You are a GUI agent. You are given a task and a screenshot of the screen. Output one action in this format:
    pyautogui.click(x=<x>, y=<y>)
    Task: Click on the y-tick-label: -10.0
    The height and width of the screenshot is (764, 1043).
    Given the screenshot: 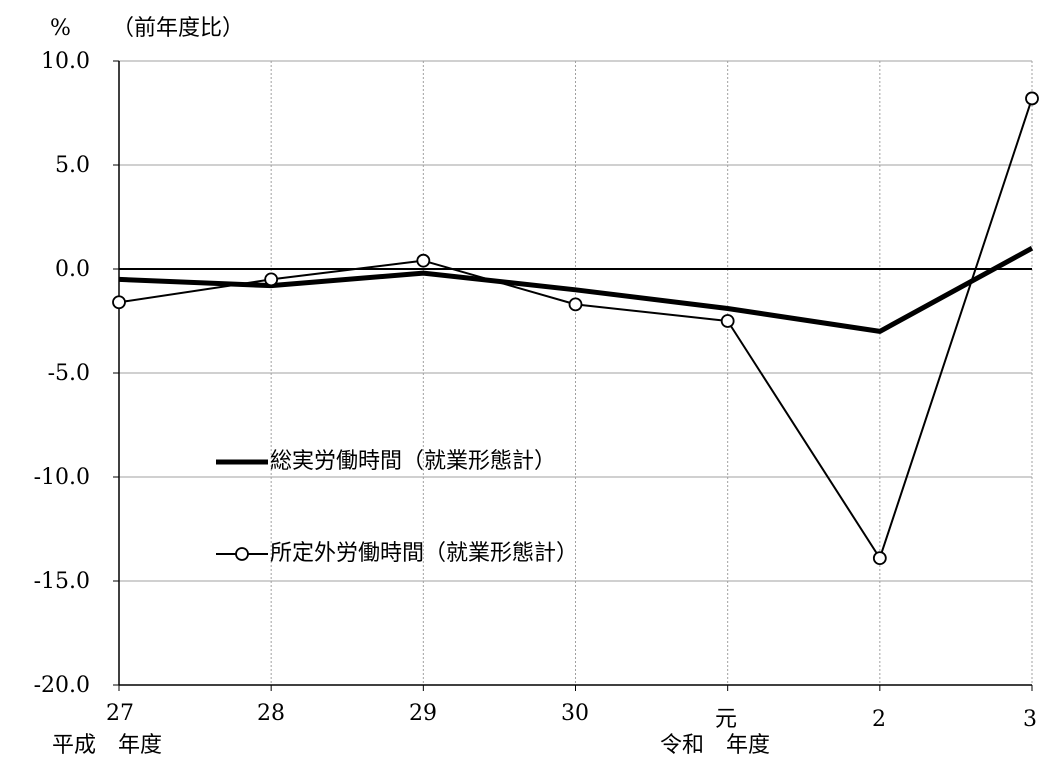 What is the action you would take?
    pyautogui.click(x=61, y=477)
    